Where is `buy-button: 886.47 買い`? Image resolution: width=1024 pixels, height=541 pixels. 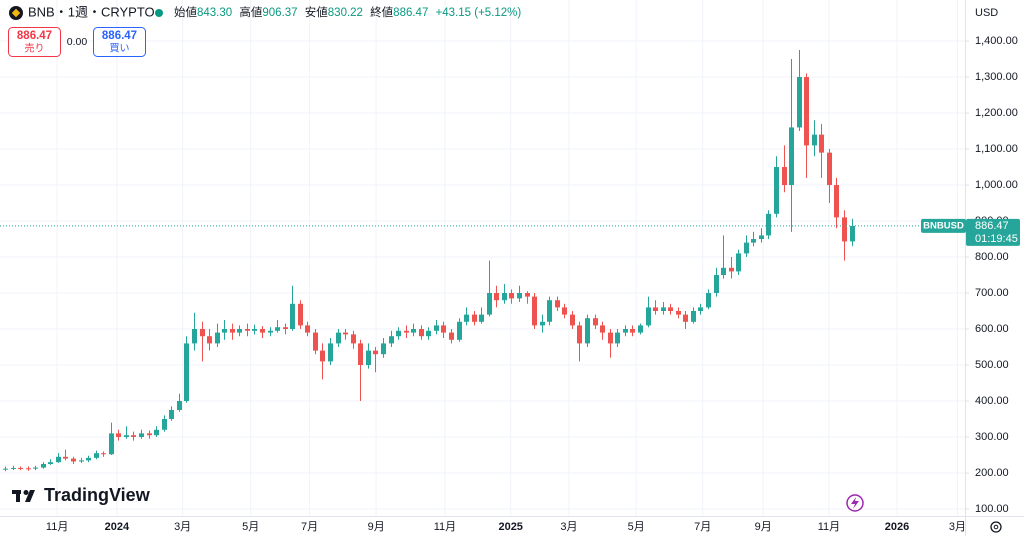
buy-button: 886.47 買い is located at coordinates (119, 42).